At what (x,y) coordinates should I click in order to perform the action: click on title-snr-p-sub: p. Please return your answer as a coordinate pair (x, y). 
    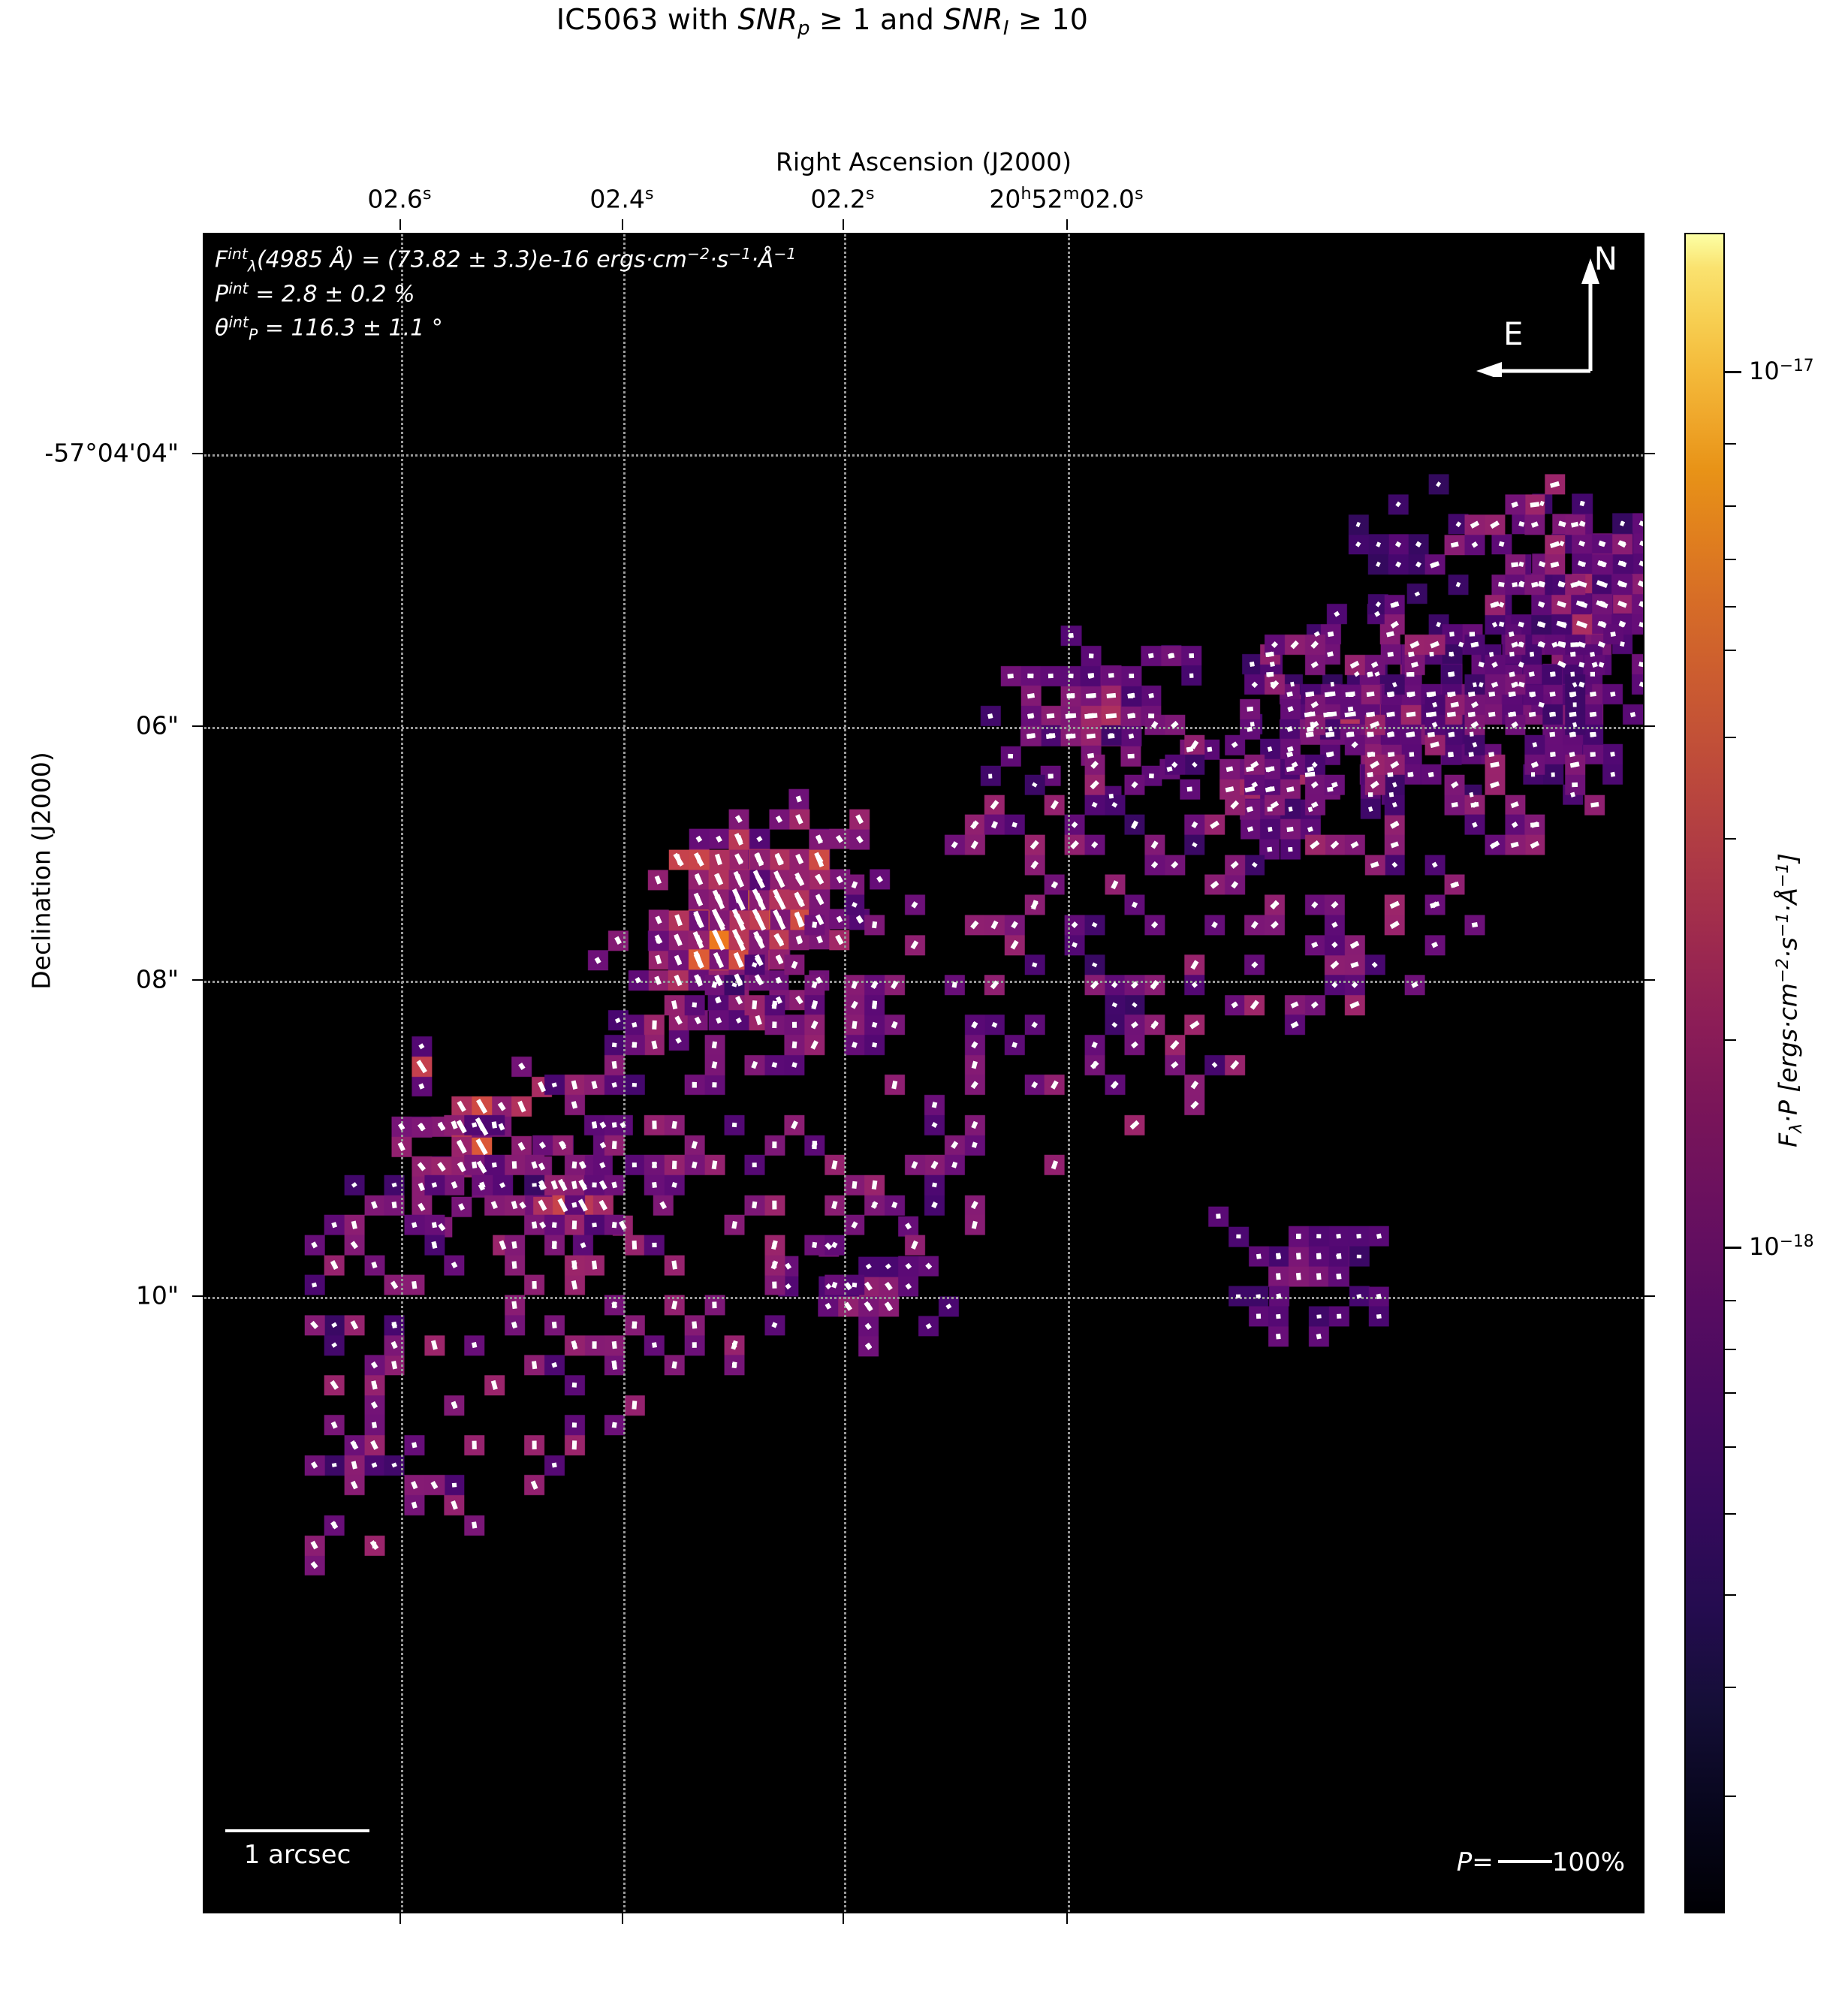
    Looking at the image, I should click on (803, 29).